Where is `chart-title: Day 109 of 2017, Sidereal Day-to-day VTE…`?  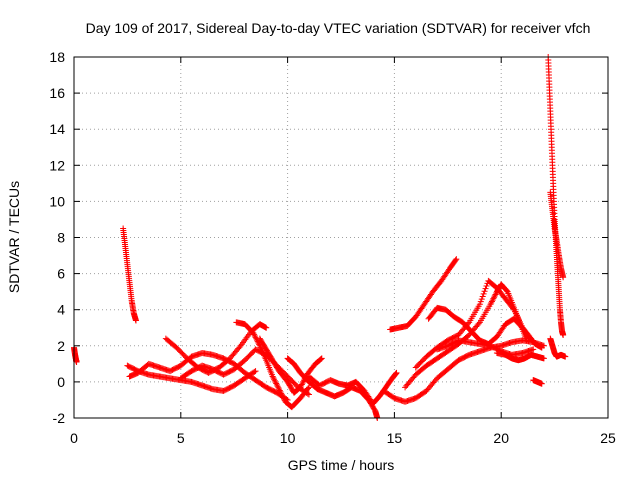 chart-title: Day 109 of 2017, Sidereal Day-to-day VTE… is located at coordinates (338, 28).